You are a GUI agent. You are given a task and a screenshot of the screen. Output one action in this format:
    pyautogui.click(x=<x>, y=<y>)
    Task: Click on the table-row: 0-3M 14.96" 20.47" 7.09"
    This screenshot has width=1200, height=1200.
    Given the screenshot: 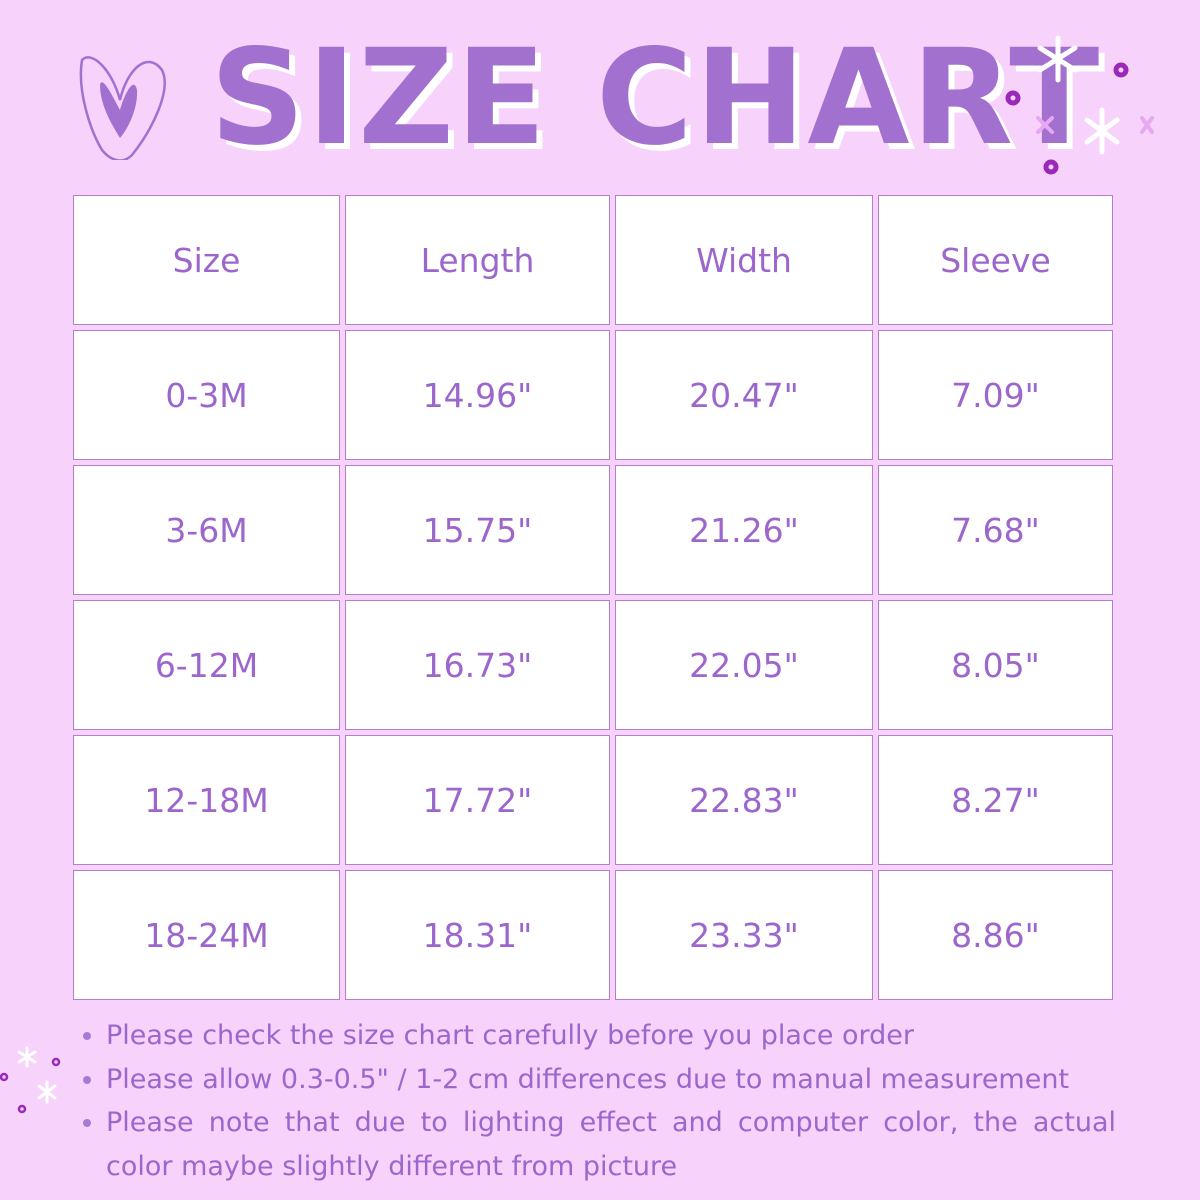 What is the action you would take?
    pyautogui.click(x=593, y=395)
    